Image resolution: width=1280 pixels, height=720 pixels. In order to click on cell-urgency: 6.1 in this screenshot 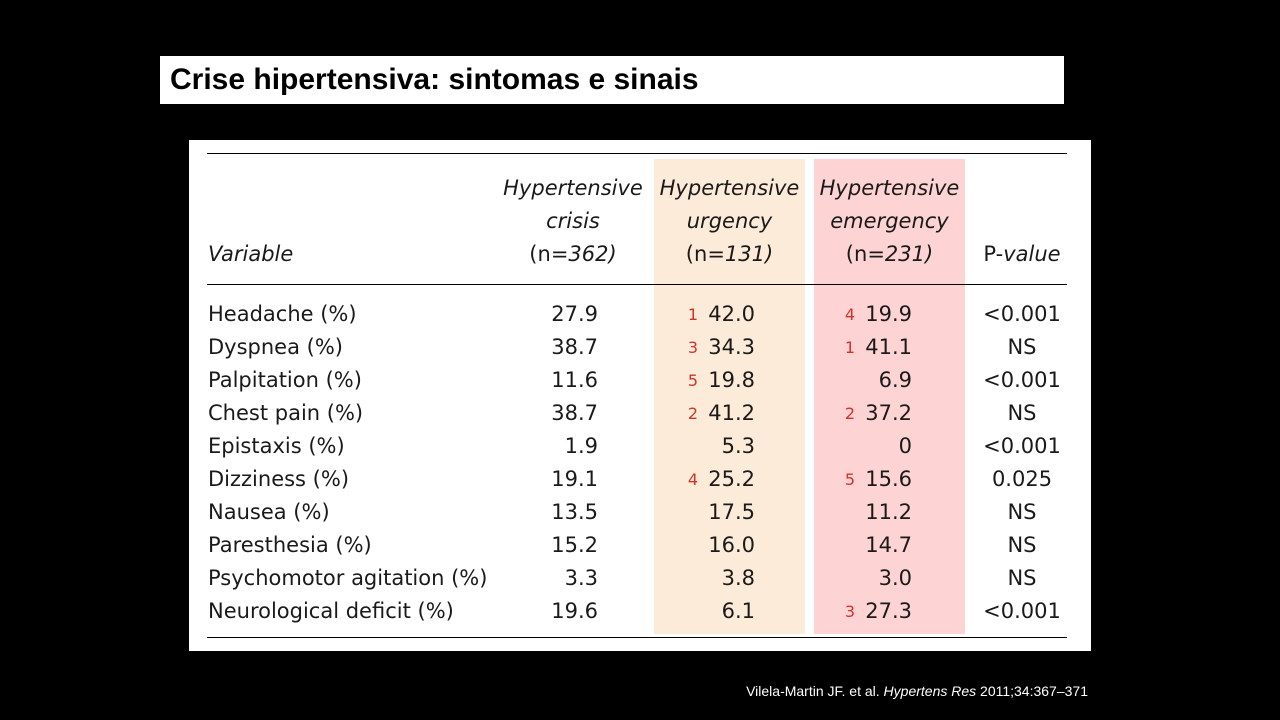, I will do `click(738, 611)`.